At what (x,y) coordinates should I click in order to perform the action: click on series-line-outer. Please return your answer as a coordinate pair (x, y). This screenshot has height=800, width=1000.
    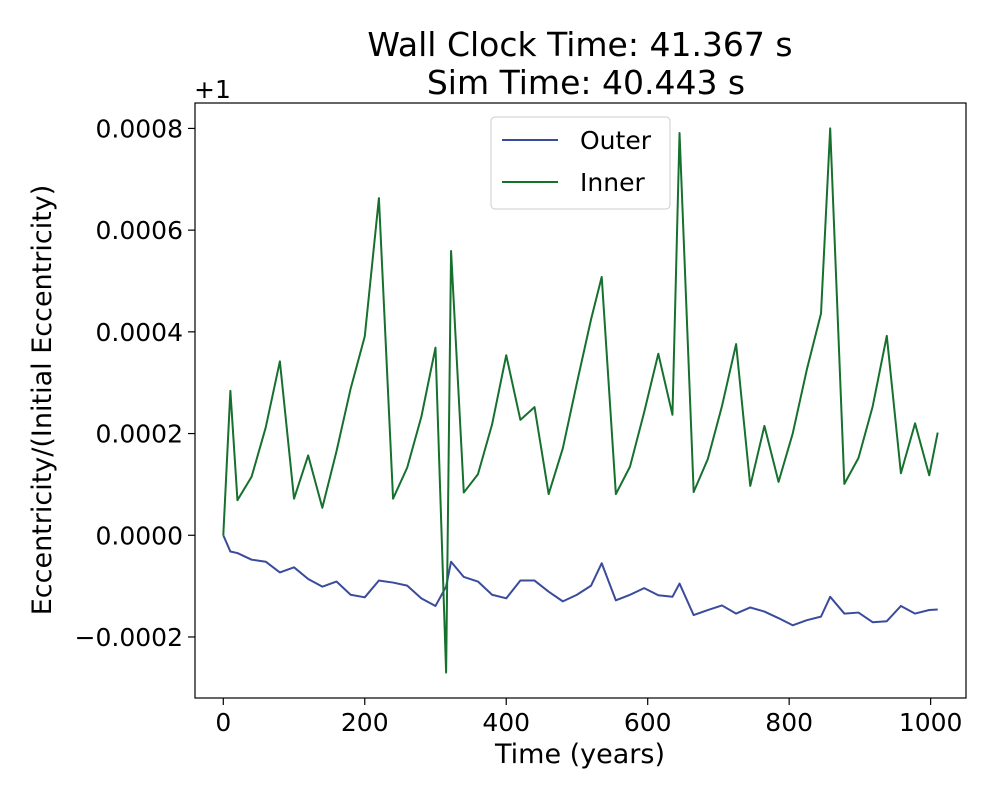
    Looking at the image, I should click on (580, 580).